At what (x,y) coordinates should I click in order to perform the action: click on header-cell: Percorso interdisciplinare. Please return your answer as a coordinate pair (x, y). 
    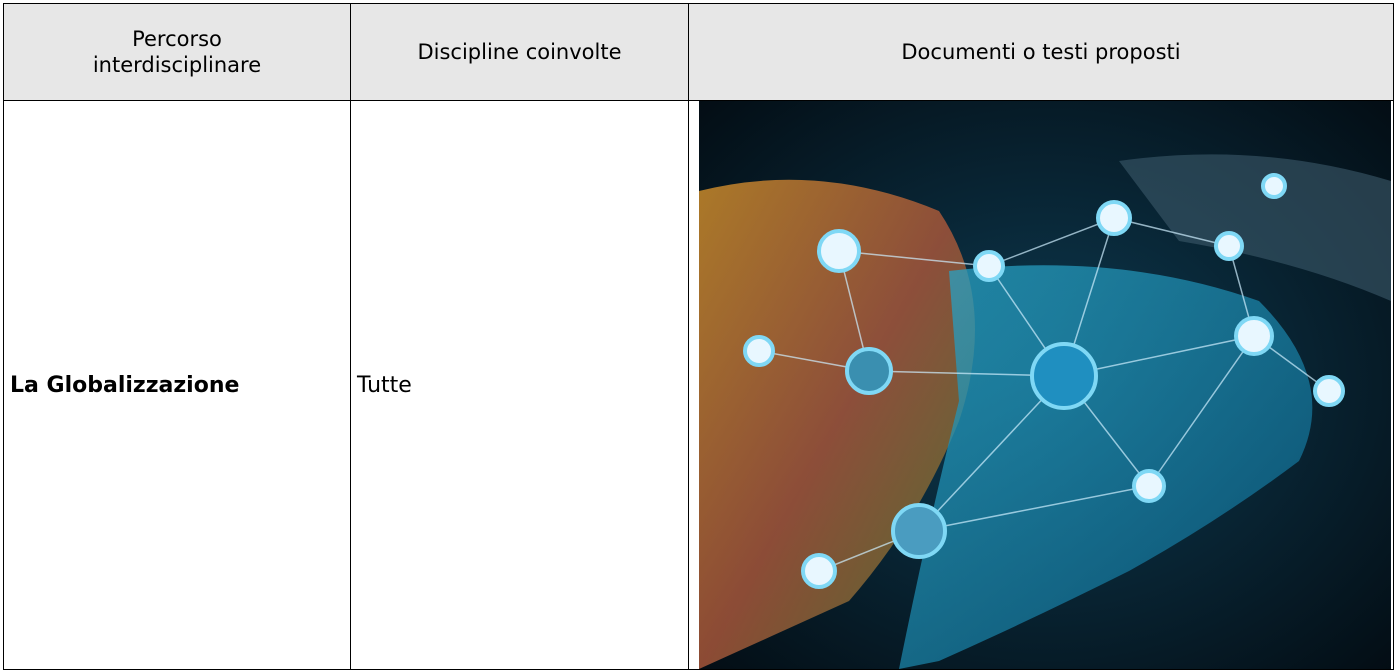
    Looking at the image, I should click on (177, 52).